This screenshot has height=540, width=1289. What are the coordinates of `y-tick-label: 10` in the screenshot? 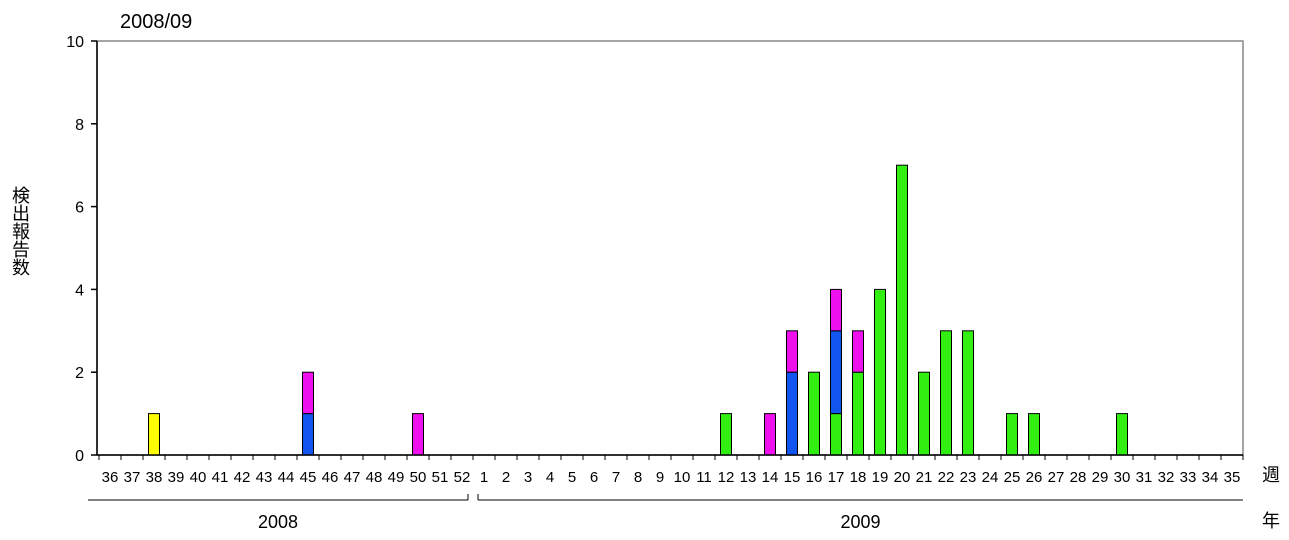 It's located at (75, 42).